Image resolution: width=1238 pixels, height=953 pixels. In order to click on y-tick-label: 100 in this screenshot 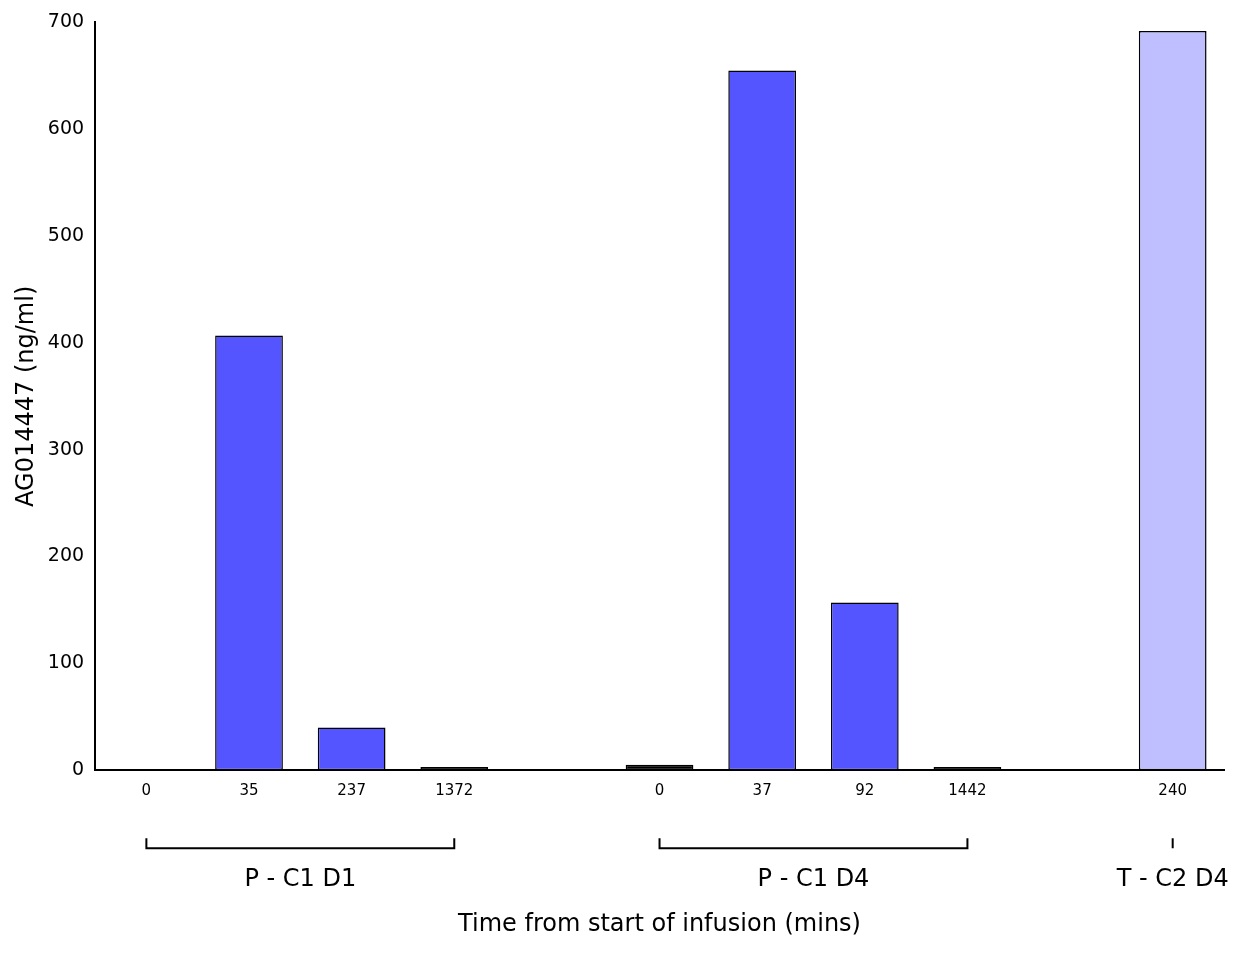, I will do `click(66, 661)`.